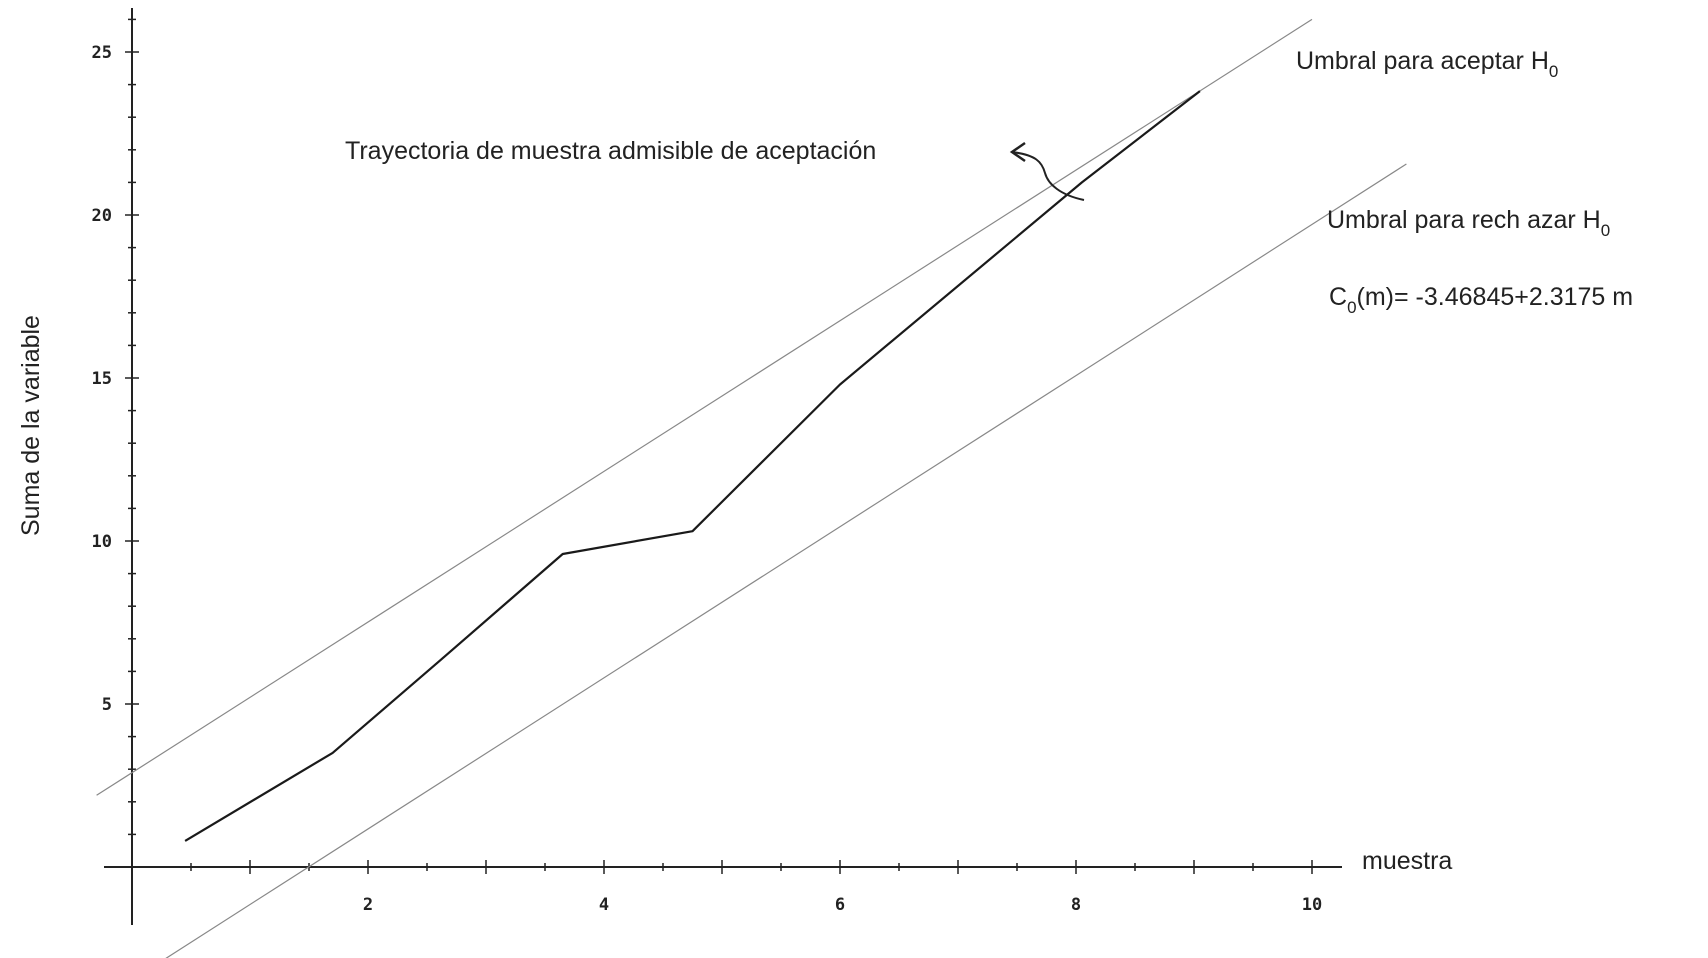  I want to click on reject-threshold-text: Umbral para rech azar H, so click(1464, 220).